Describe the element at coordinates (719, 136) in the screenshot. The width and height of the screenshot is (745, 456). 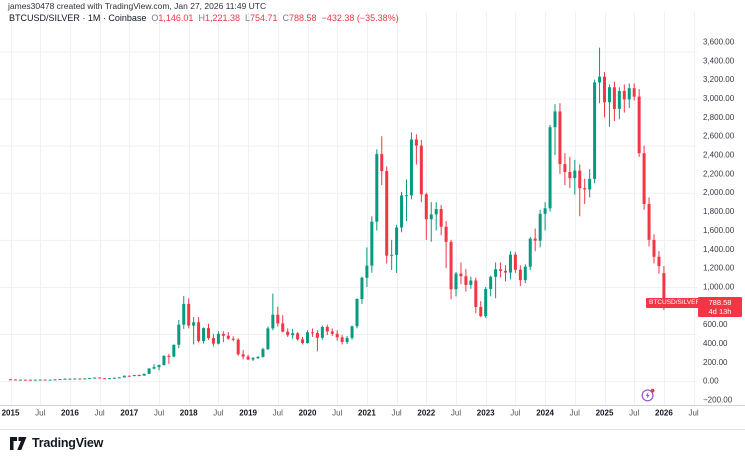
I see `price-axis-label: 2,600.00` at that location.